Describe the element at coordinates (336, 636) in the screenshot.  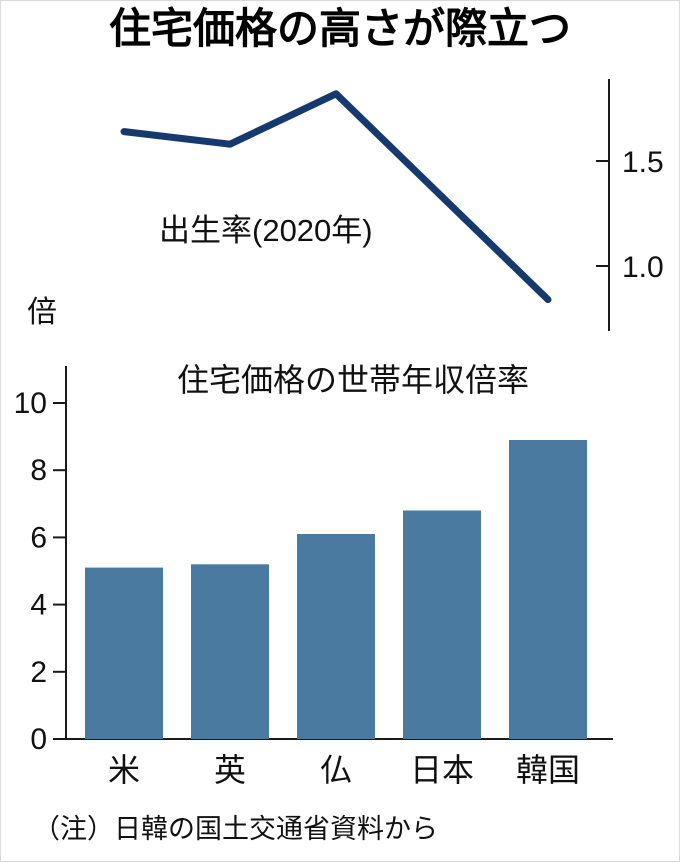
I see `bar-仏` at that location.